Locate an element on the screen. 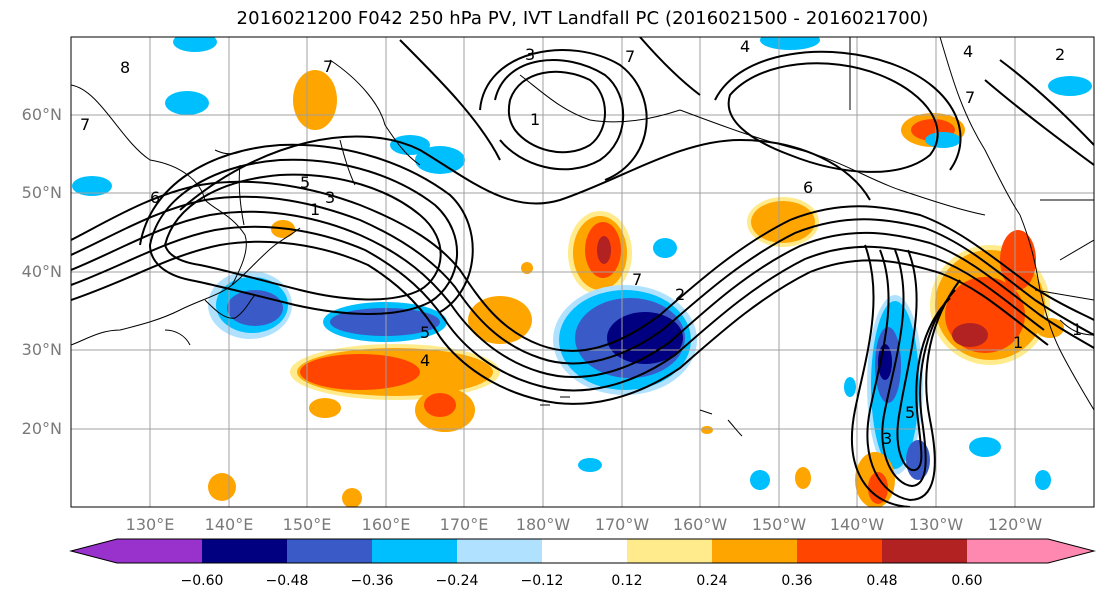  lat-label: 20°N is located at coordinates (41, 428).